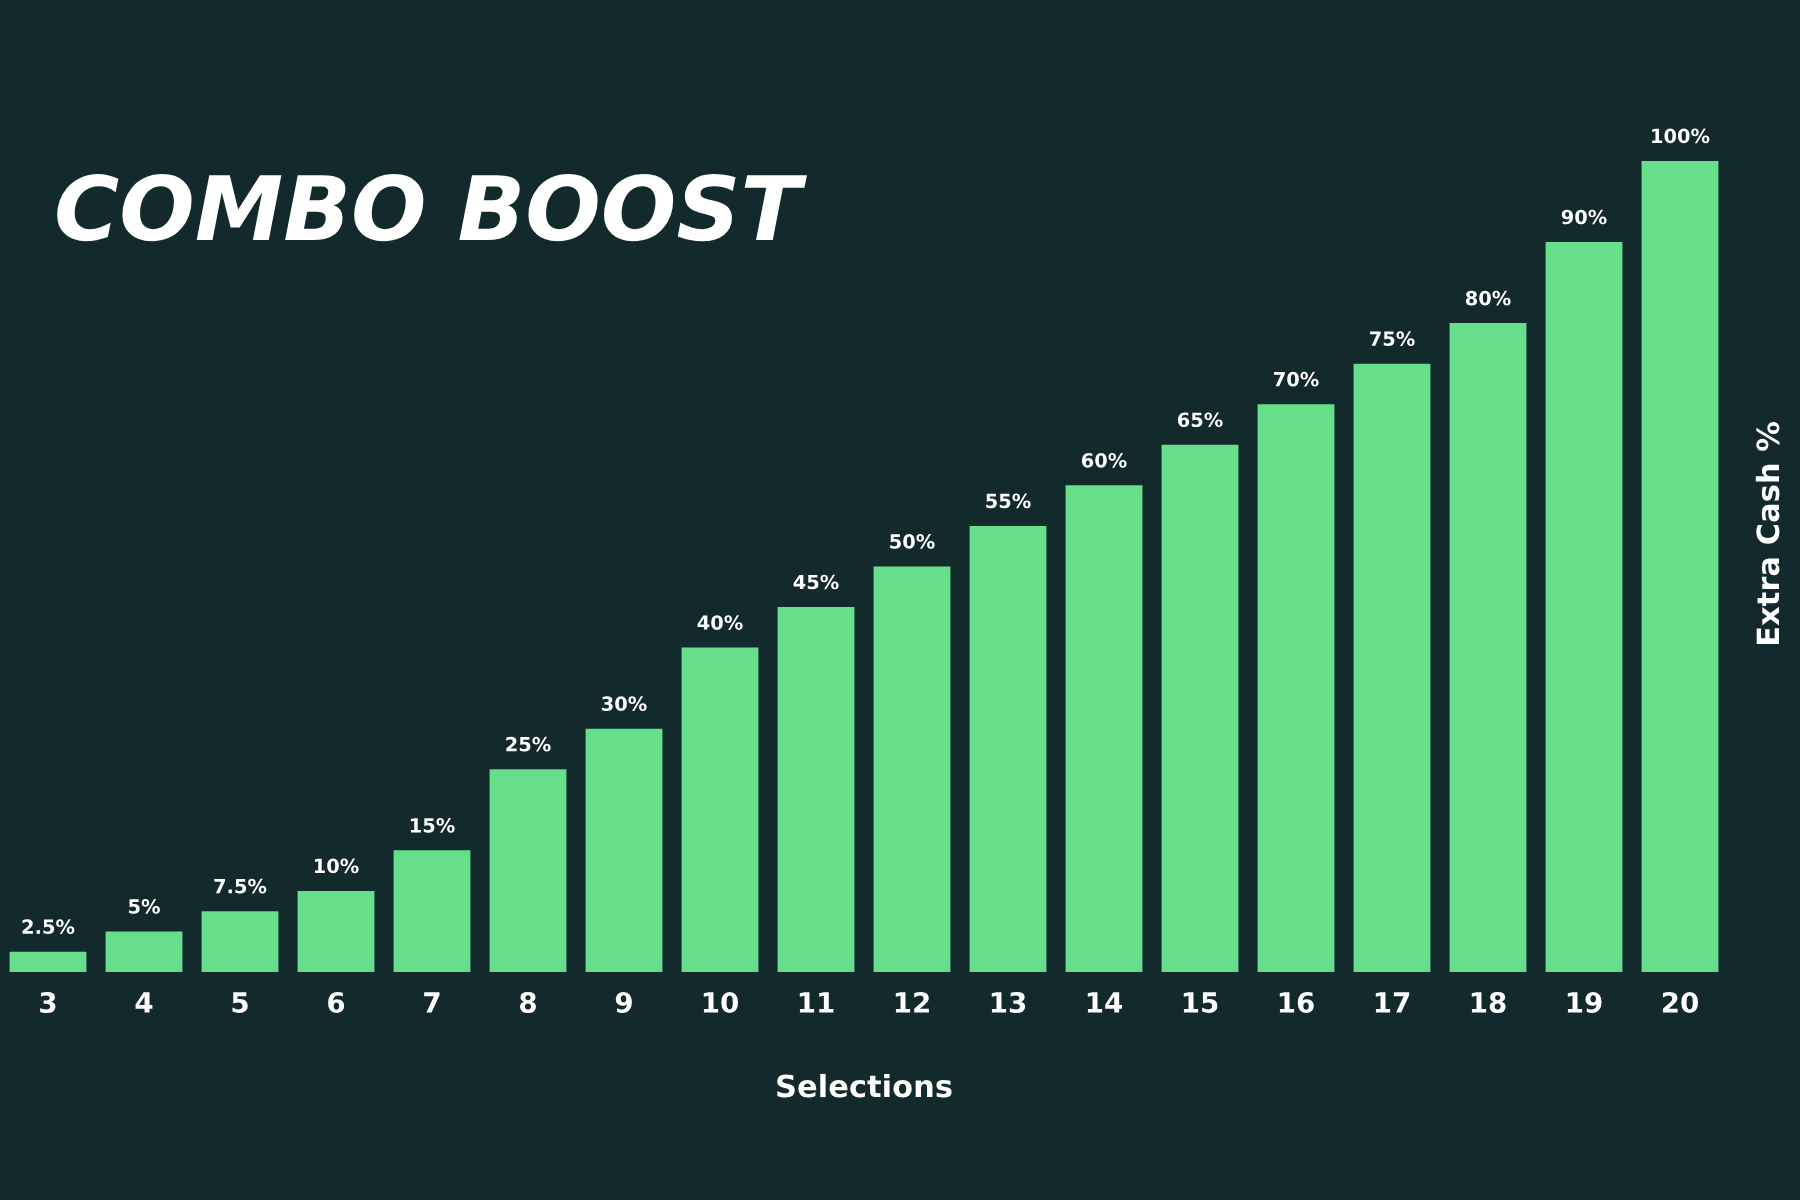  Describe the element at coordinates (1200, 420) in the screenshot. I see `data-label: 65%` at that location.